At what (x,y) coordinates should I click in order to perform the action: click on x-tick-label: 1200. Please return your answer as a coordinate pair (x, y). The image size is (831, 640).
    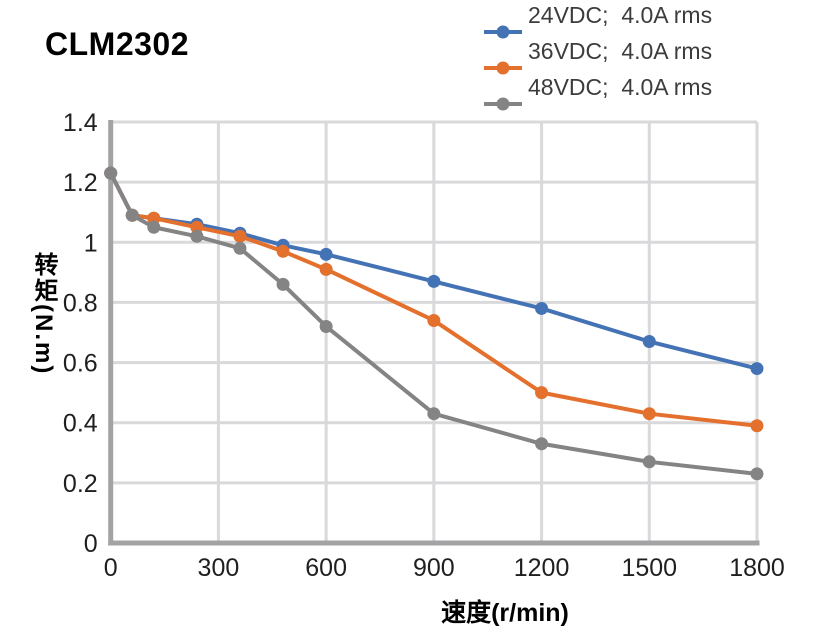
    Looking at the image, I should click on (542, 568).